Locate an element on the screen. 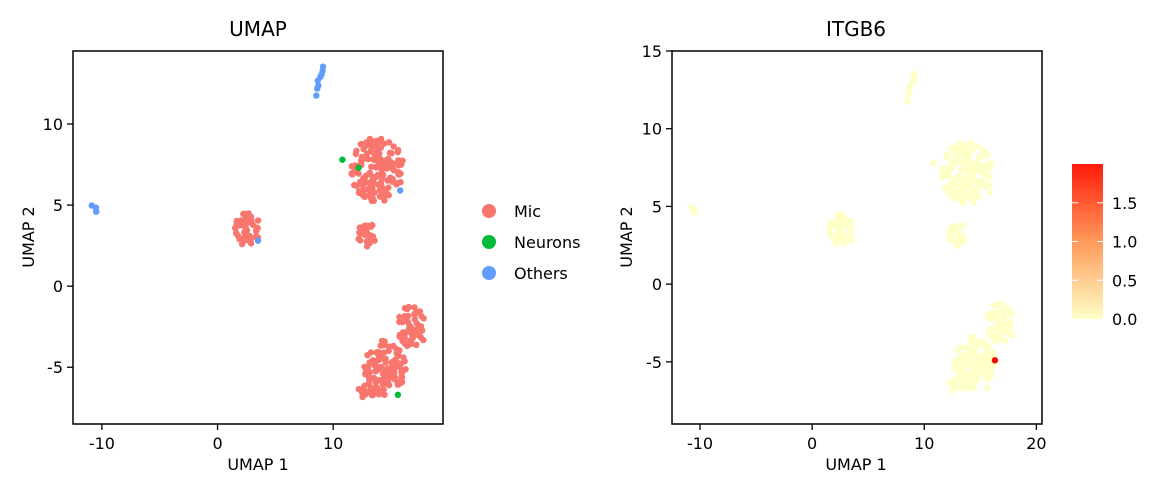 Image resolution: width=1170 pixels, height=494 pixels. umap-y-tick-label: 5 is located at coordinates (58, 205).